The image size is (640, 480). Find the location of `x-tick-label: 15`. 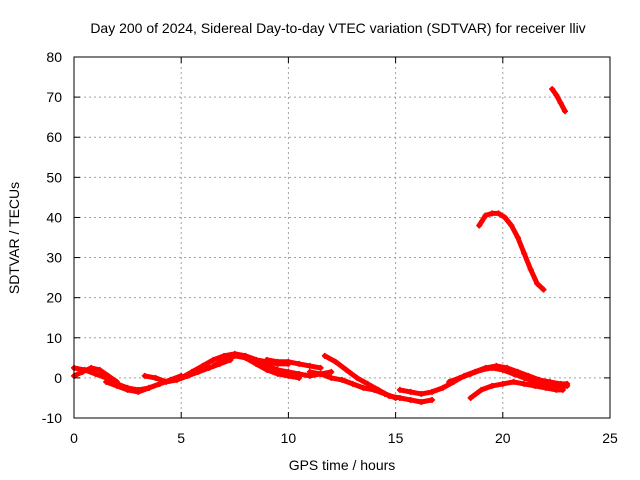

x-tick-label: 15 is located at coordinates (396, 438).